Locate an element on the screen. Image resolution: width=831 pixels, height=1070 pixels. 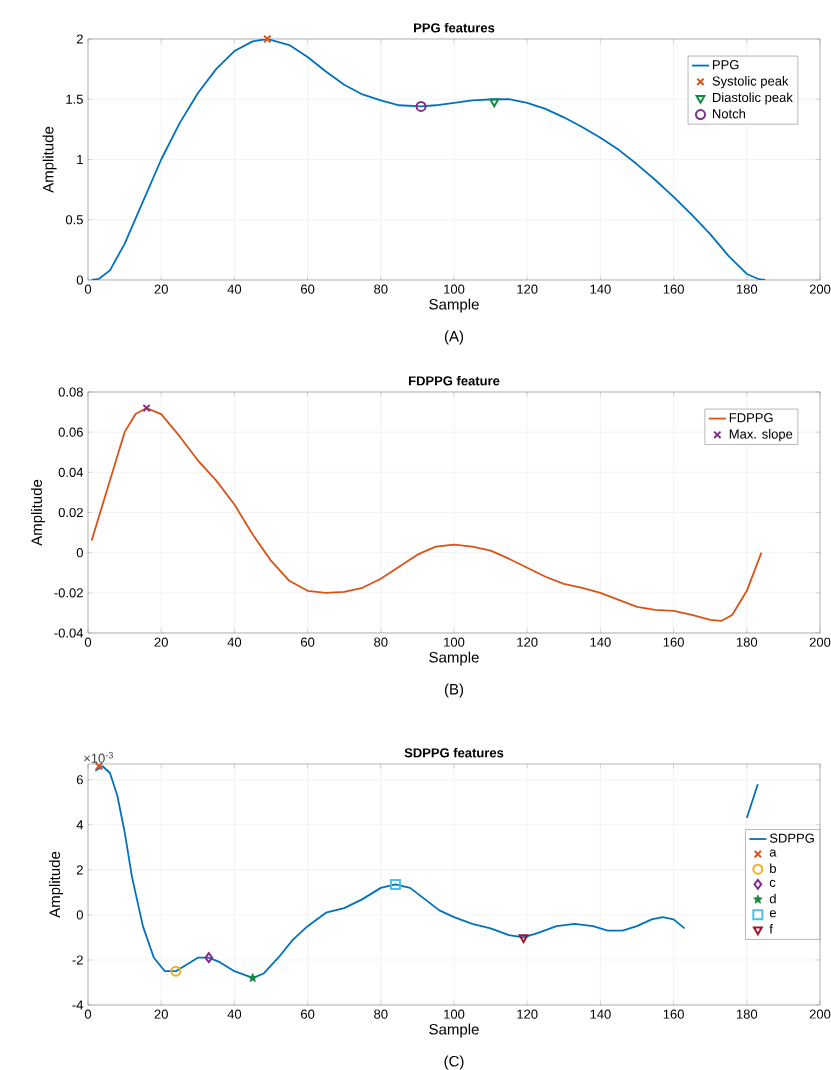
text: (C) is located at coordinates (454, 1062).